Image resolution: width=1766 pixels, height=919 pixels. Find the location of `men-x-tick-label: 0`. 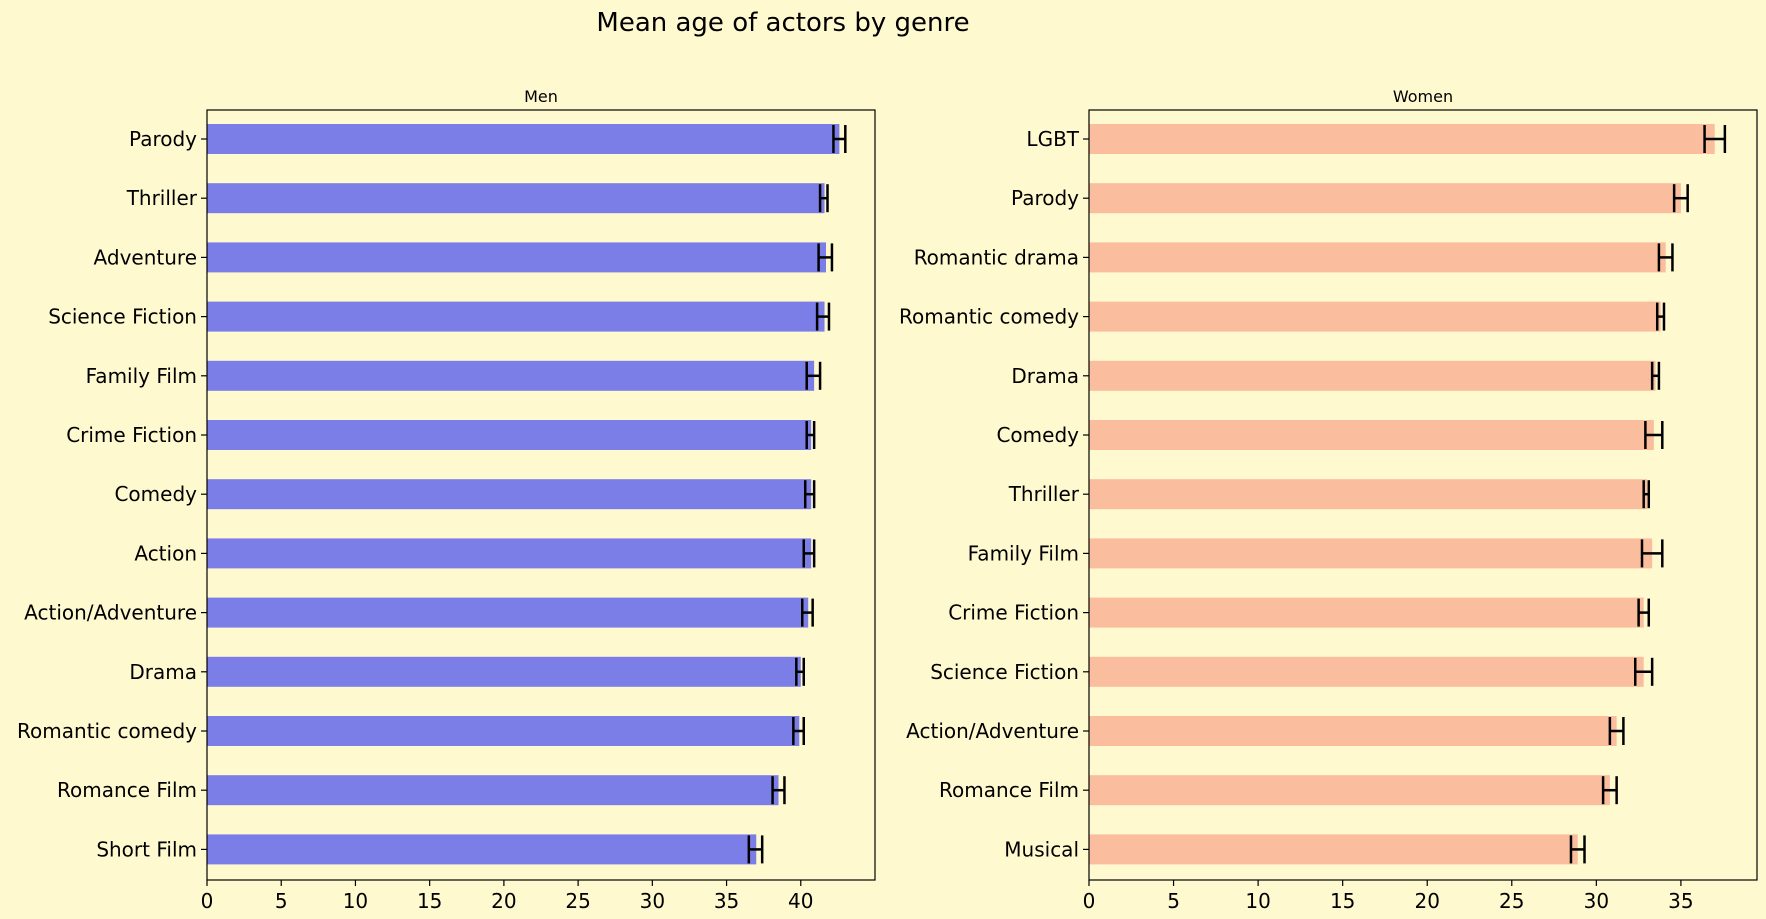

men-x-tick-label: 0 is located at coordinates (207, 901).